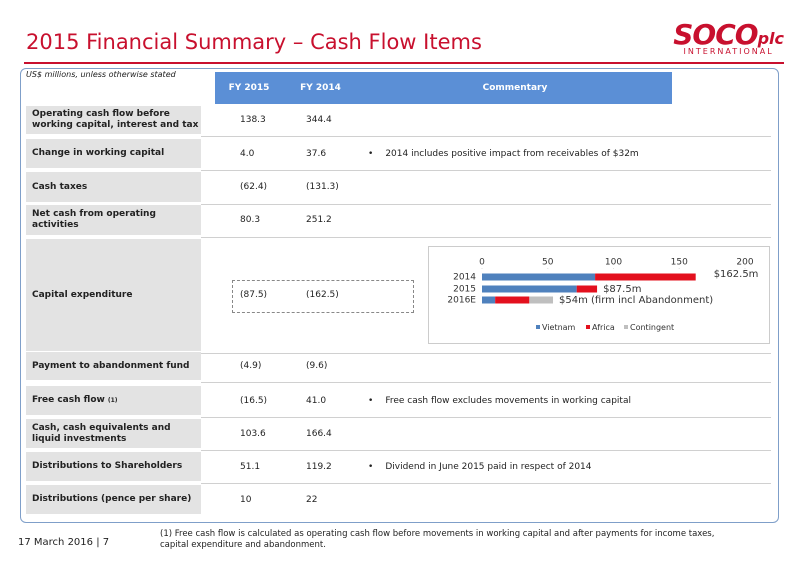 This screenshot has width=800, height=565. Describe the element at coordinates (603, 327) in the screenshot. I see `legend-label: Africa` at that location.